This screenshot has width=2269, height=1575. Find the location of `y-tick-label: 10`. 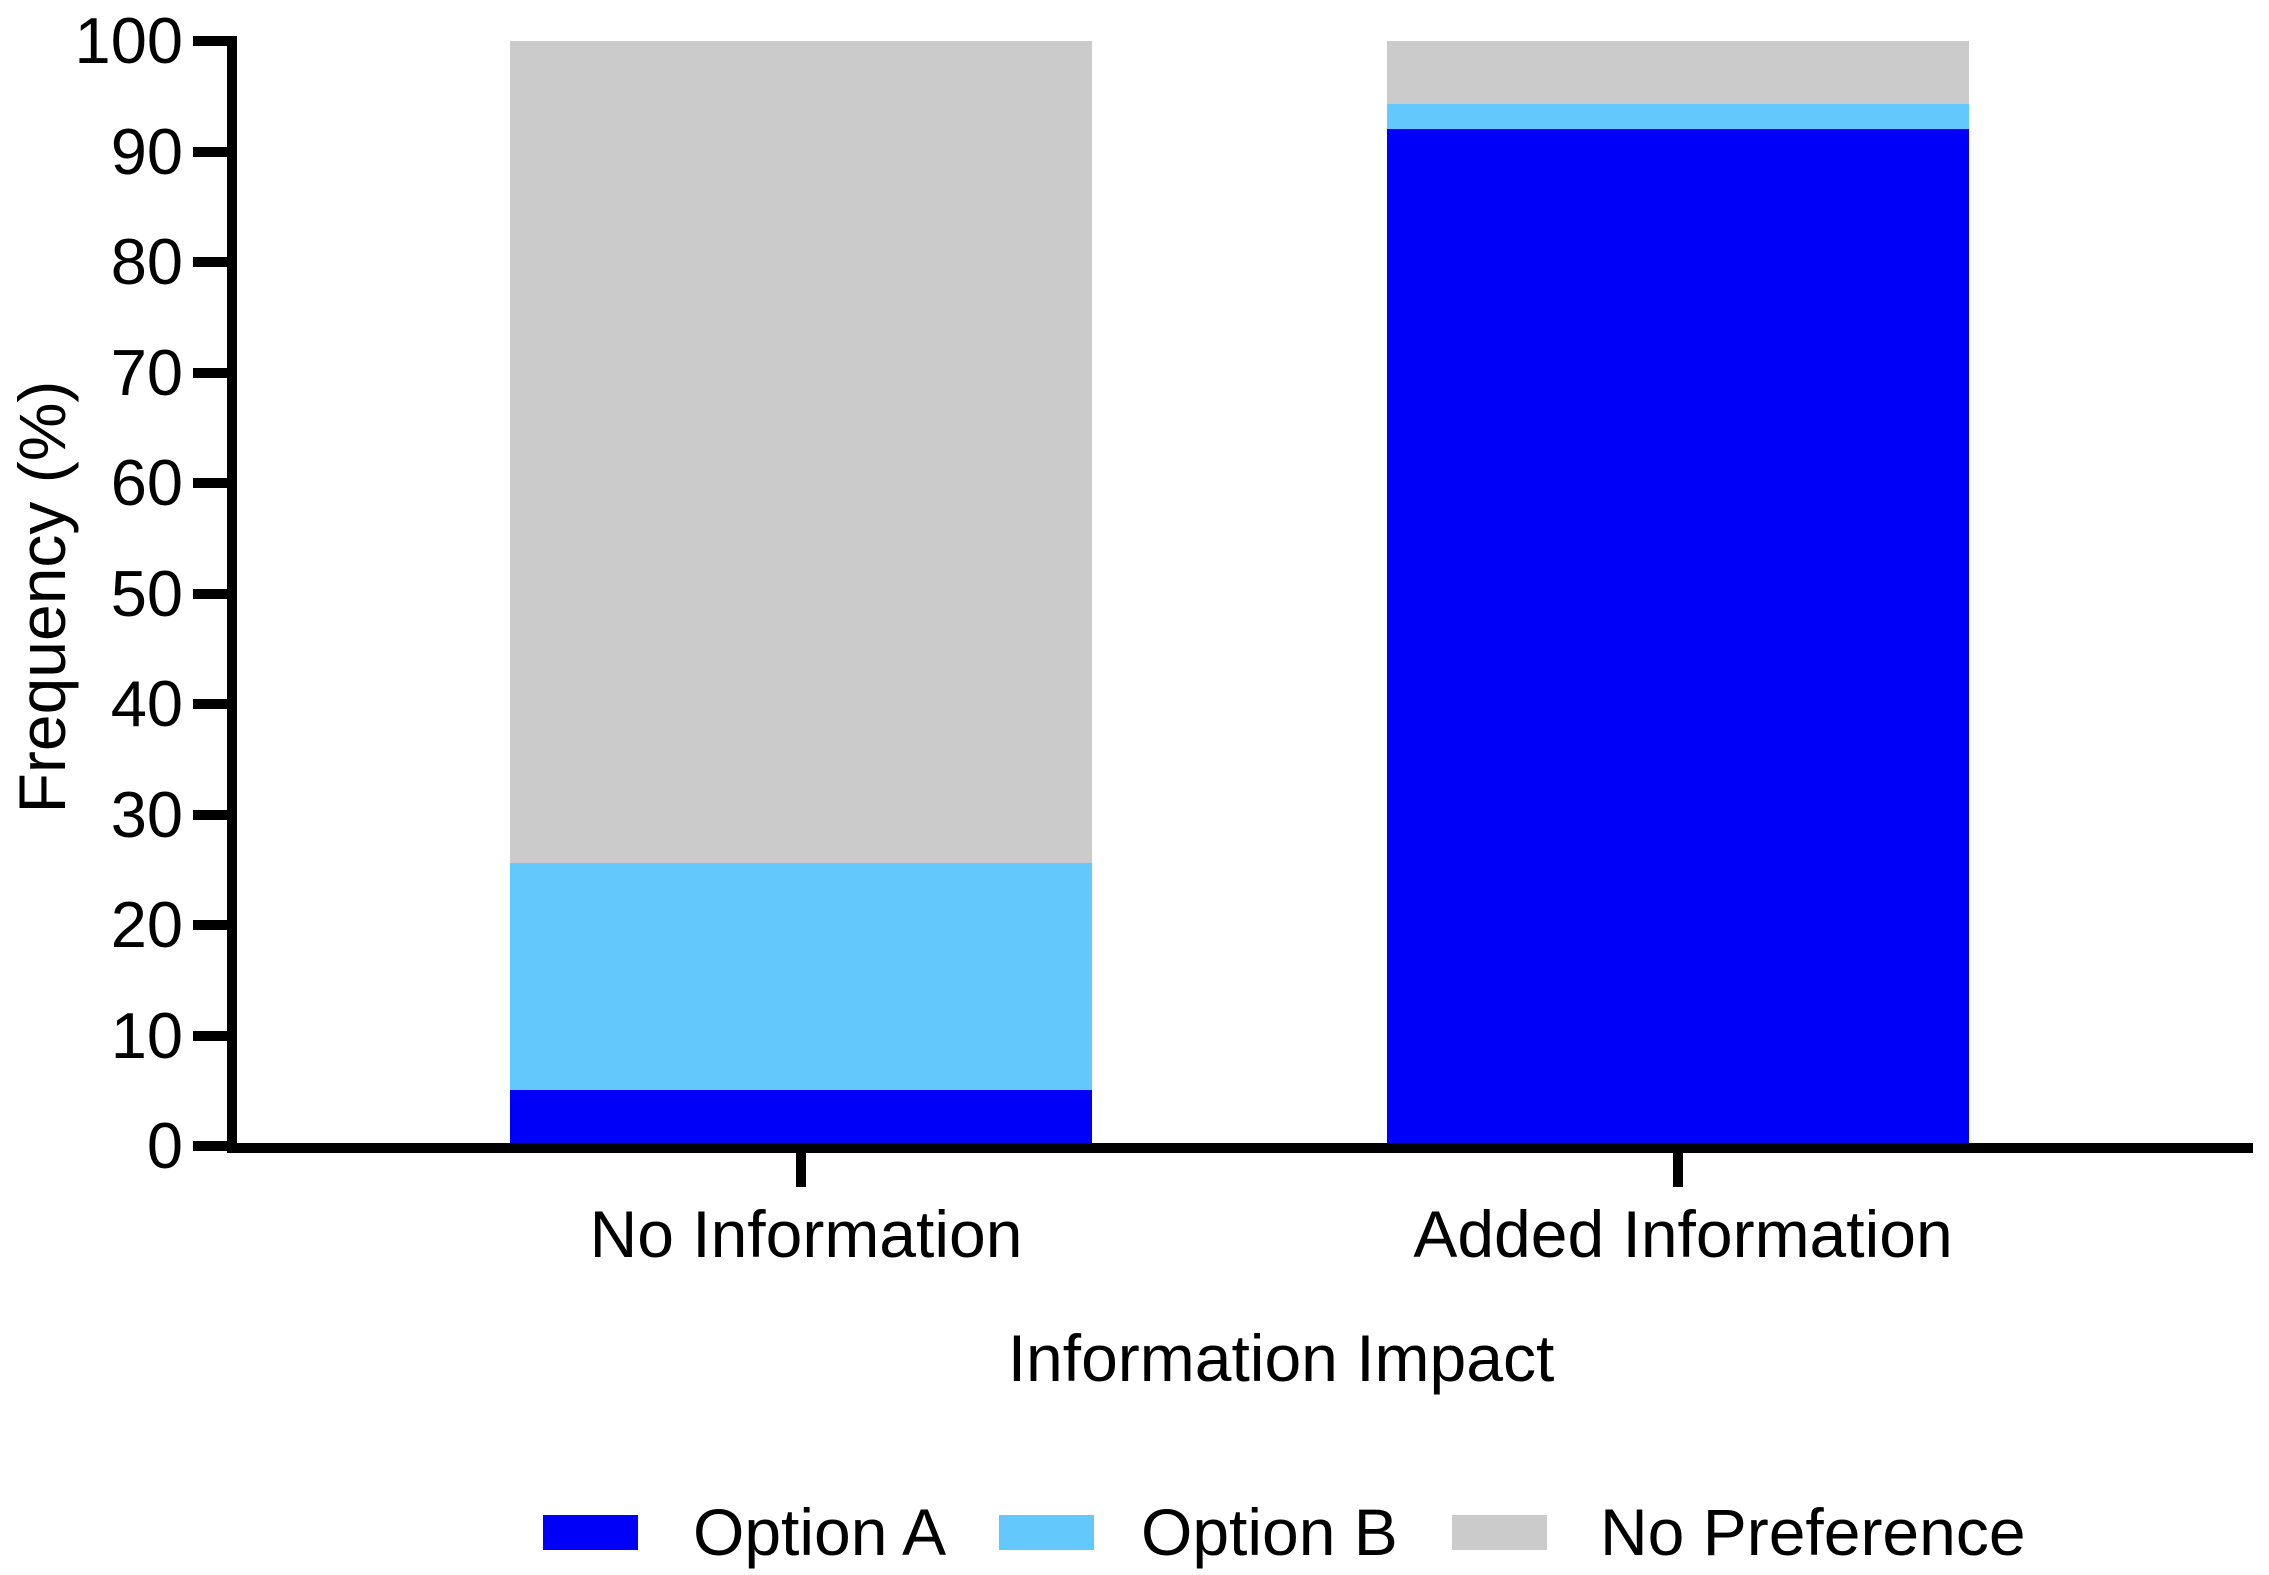

y-tick-label: 10 is located at coordinates (146, 1035).